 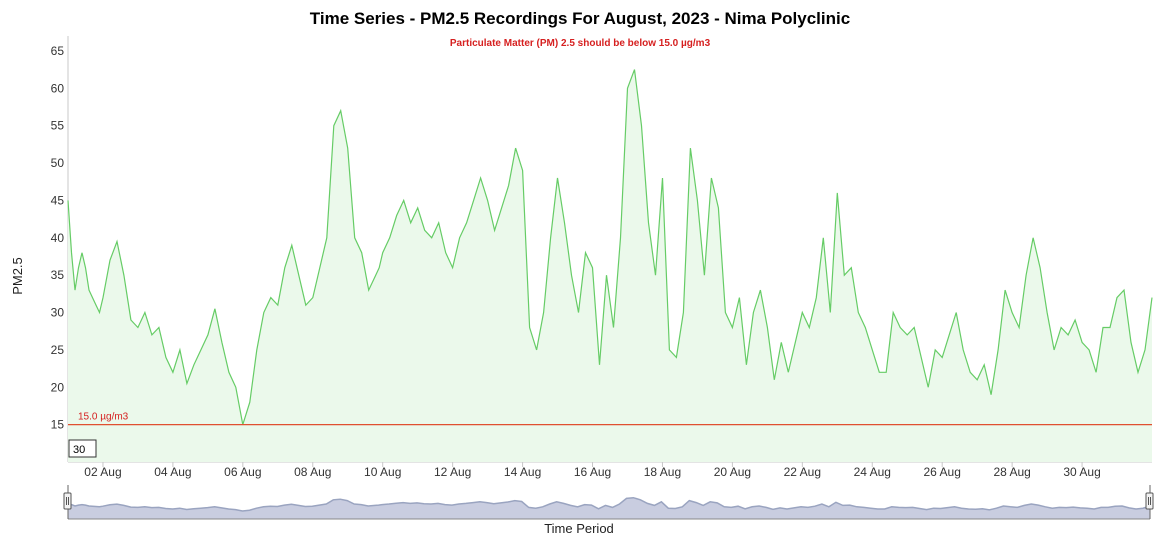 I want to click on navigator-handle-right, so click(x=1149, y=501).